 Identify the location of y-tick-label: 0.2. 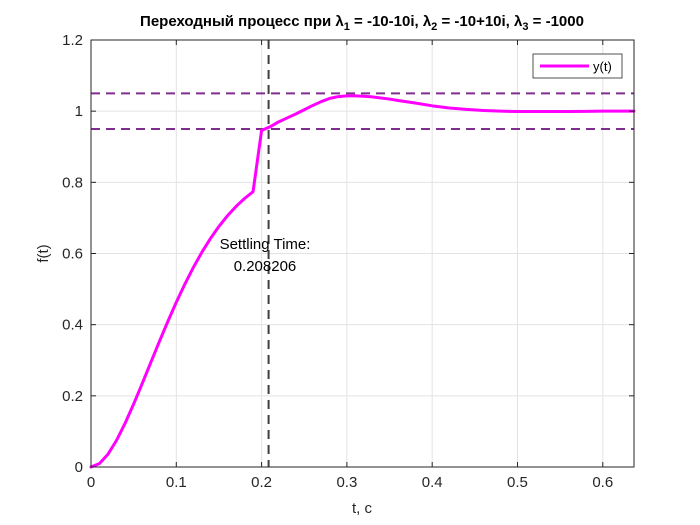
(72, 396).